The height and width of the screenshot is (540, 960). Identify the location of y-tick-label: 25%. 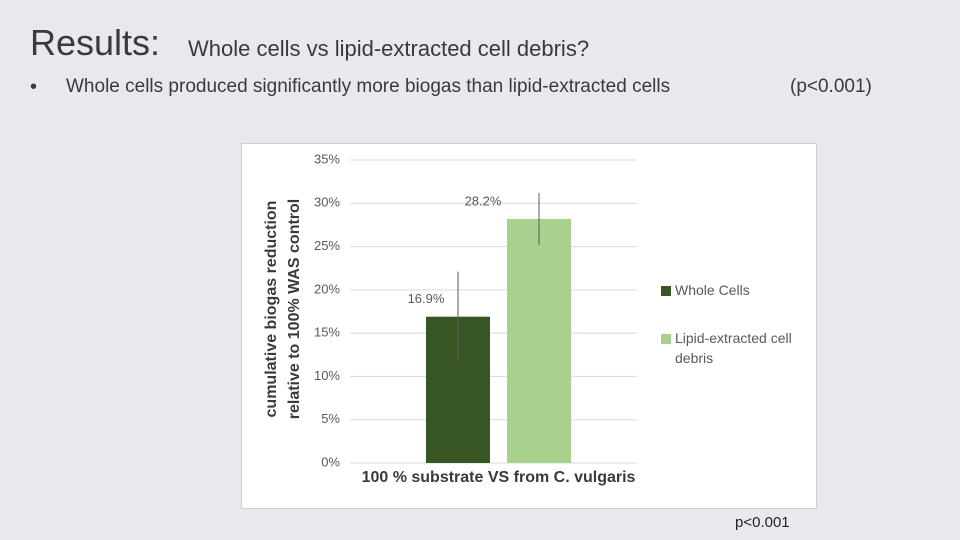
(327, 245).